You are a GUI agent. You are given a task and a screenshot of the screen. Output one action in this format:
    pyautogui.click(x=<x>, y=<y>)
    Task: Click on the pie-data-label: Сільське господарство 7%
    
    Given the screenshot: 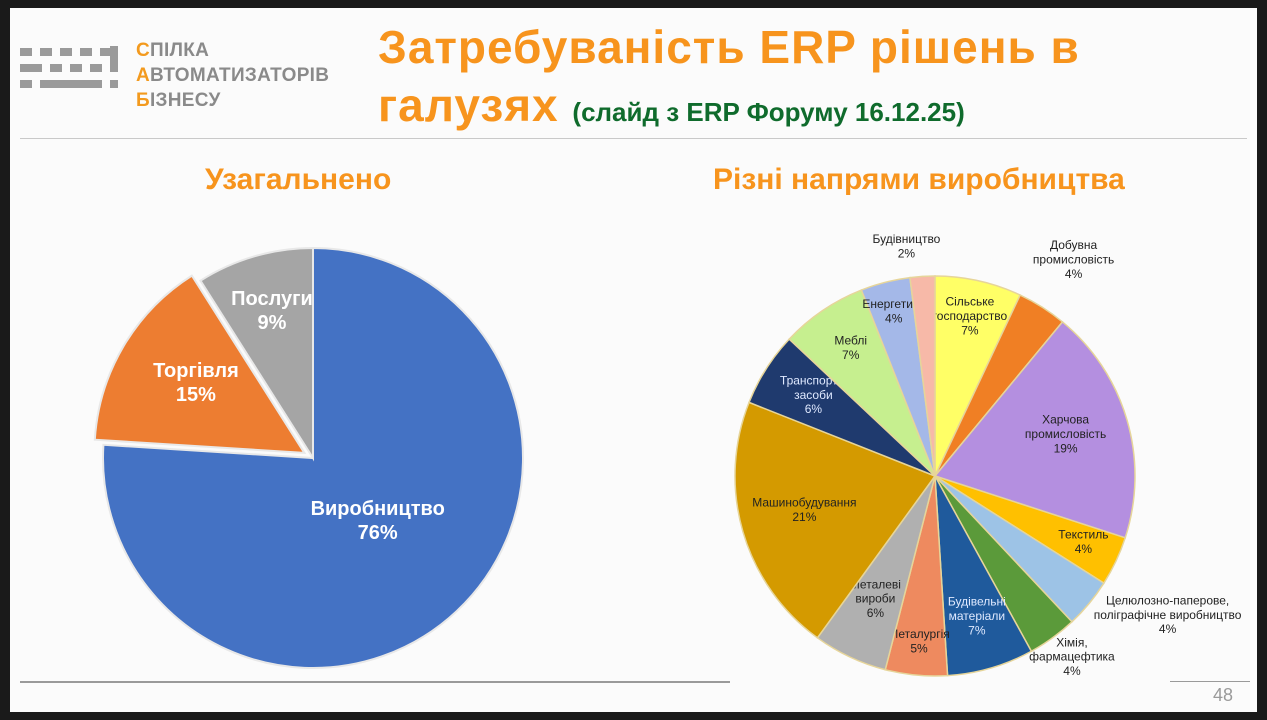 What is the action you would take?
    pyautogui.click(x=970, y=315)
    